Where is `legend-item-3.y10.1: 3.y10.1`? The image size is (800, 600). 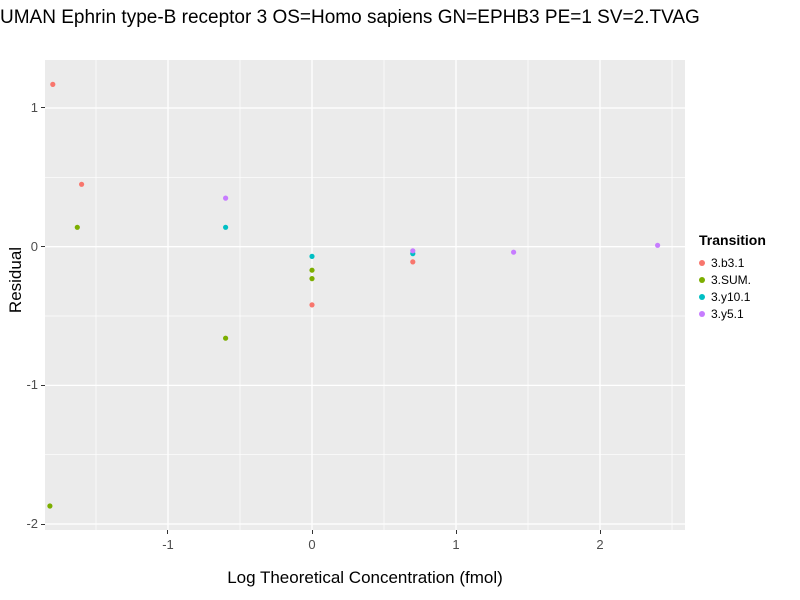 legend-item-3.y10.1: 3.y10.1 is located at coordinates (749, 296).